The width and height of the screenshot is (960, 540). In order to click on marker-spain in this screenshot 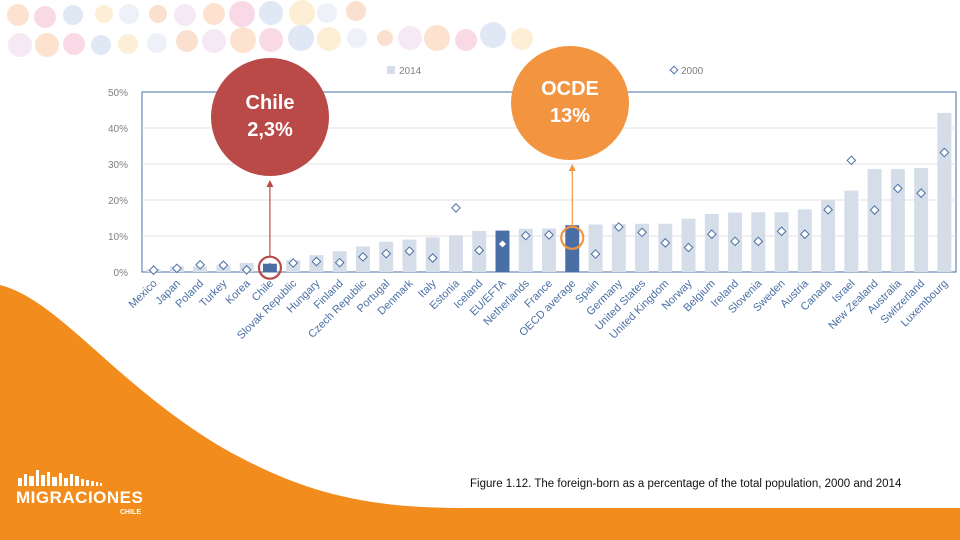, I will do `click(595, 254)`.